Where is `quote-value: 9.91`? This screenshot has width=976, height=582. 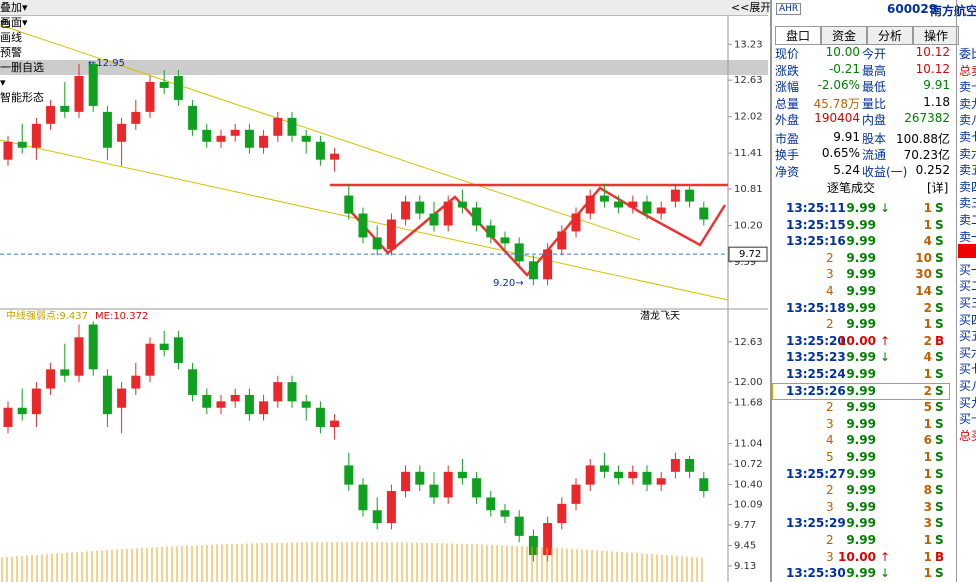
quote-value: 9.91 is located at coordinates (936, 85).